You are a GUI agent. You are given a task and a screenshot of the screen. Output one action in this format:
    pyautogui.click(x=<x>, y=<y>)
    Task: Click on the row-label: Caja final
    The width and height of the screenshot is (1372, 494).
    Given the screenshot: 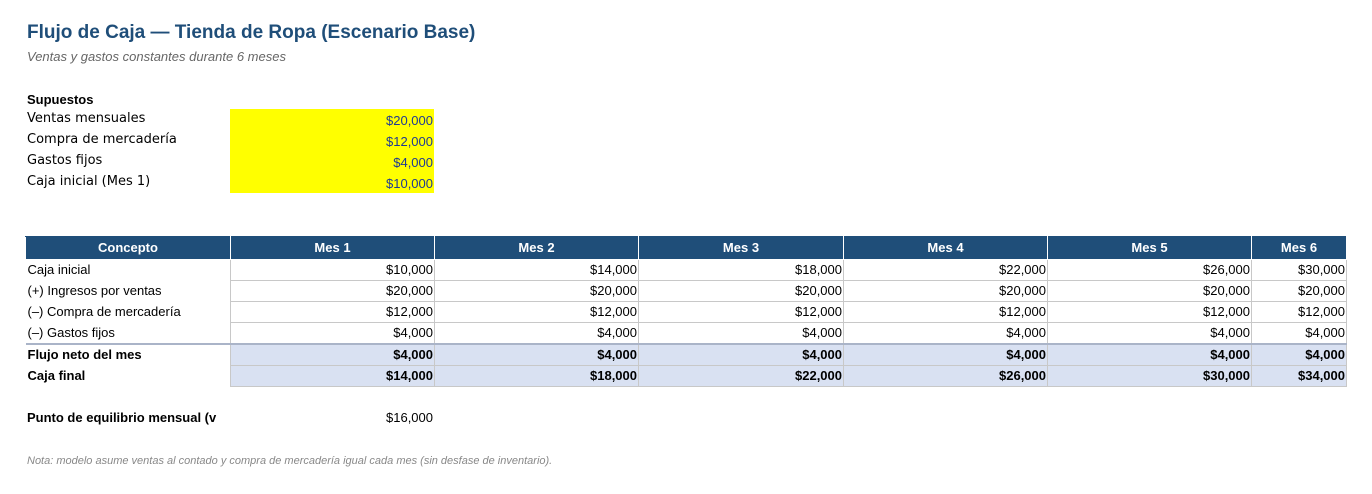 What is the action you would take?
    pyautogui.click(x=128, y=376)
    